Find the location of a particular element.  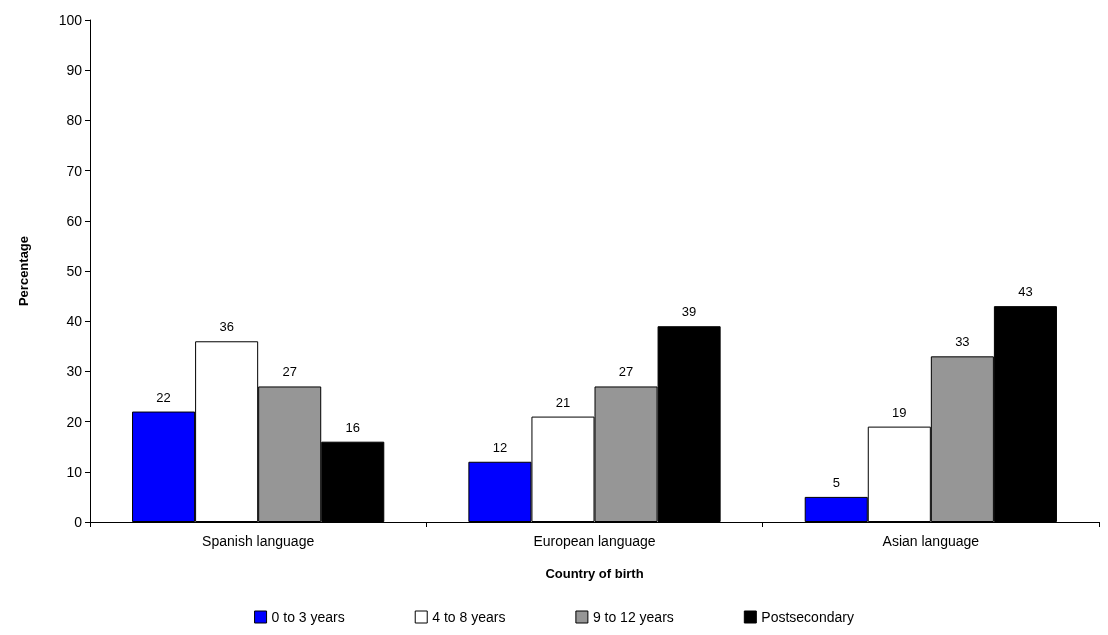

legend-label: 4 to 8 years is located at coordinates (469, 617).